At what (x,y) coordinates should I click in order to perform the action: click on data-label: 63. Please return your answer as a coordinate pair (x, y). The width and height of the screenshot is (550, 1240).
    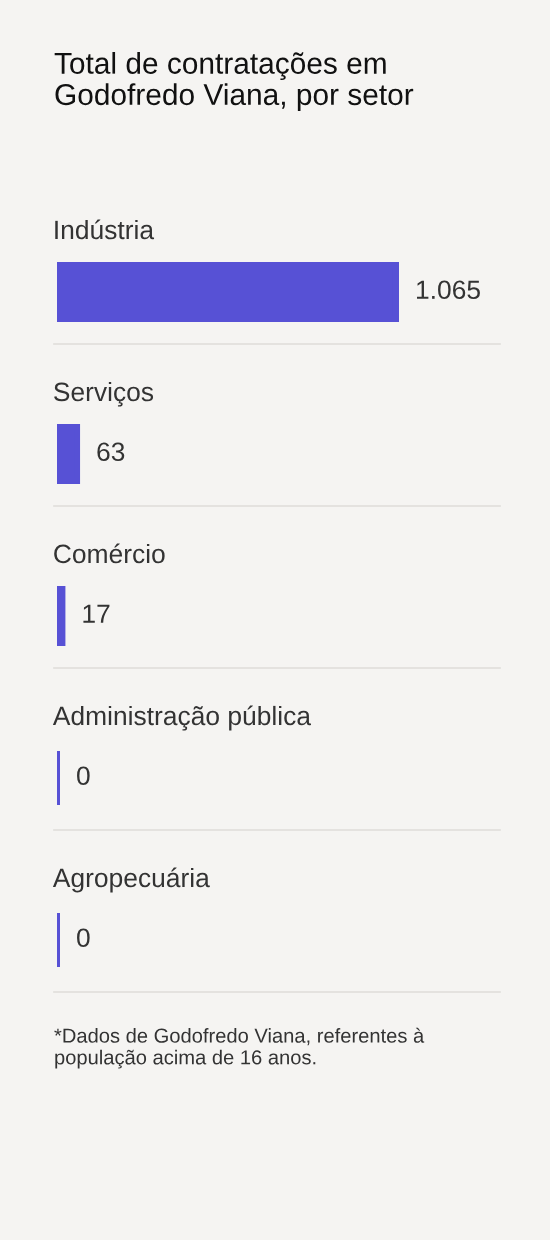
    Looking at the image, I should click on (111, 452).